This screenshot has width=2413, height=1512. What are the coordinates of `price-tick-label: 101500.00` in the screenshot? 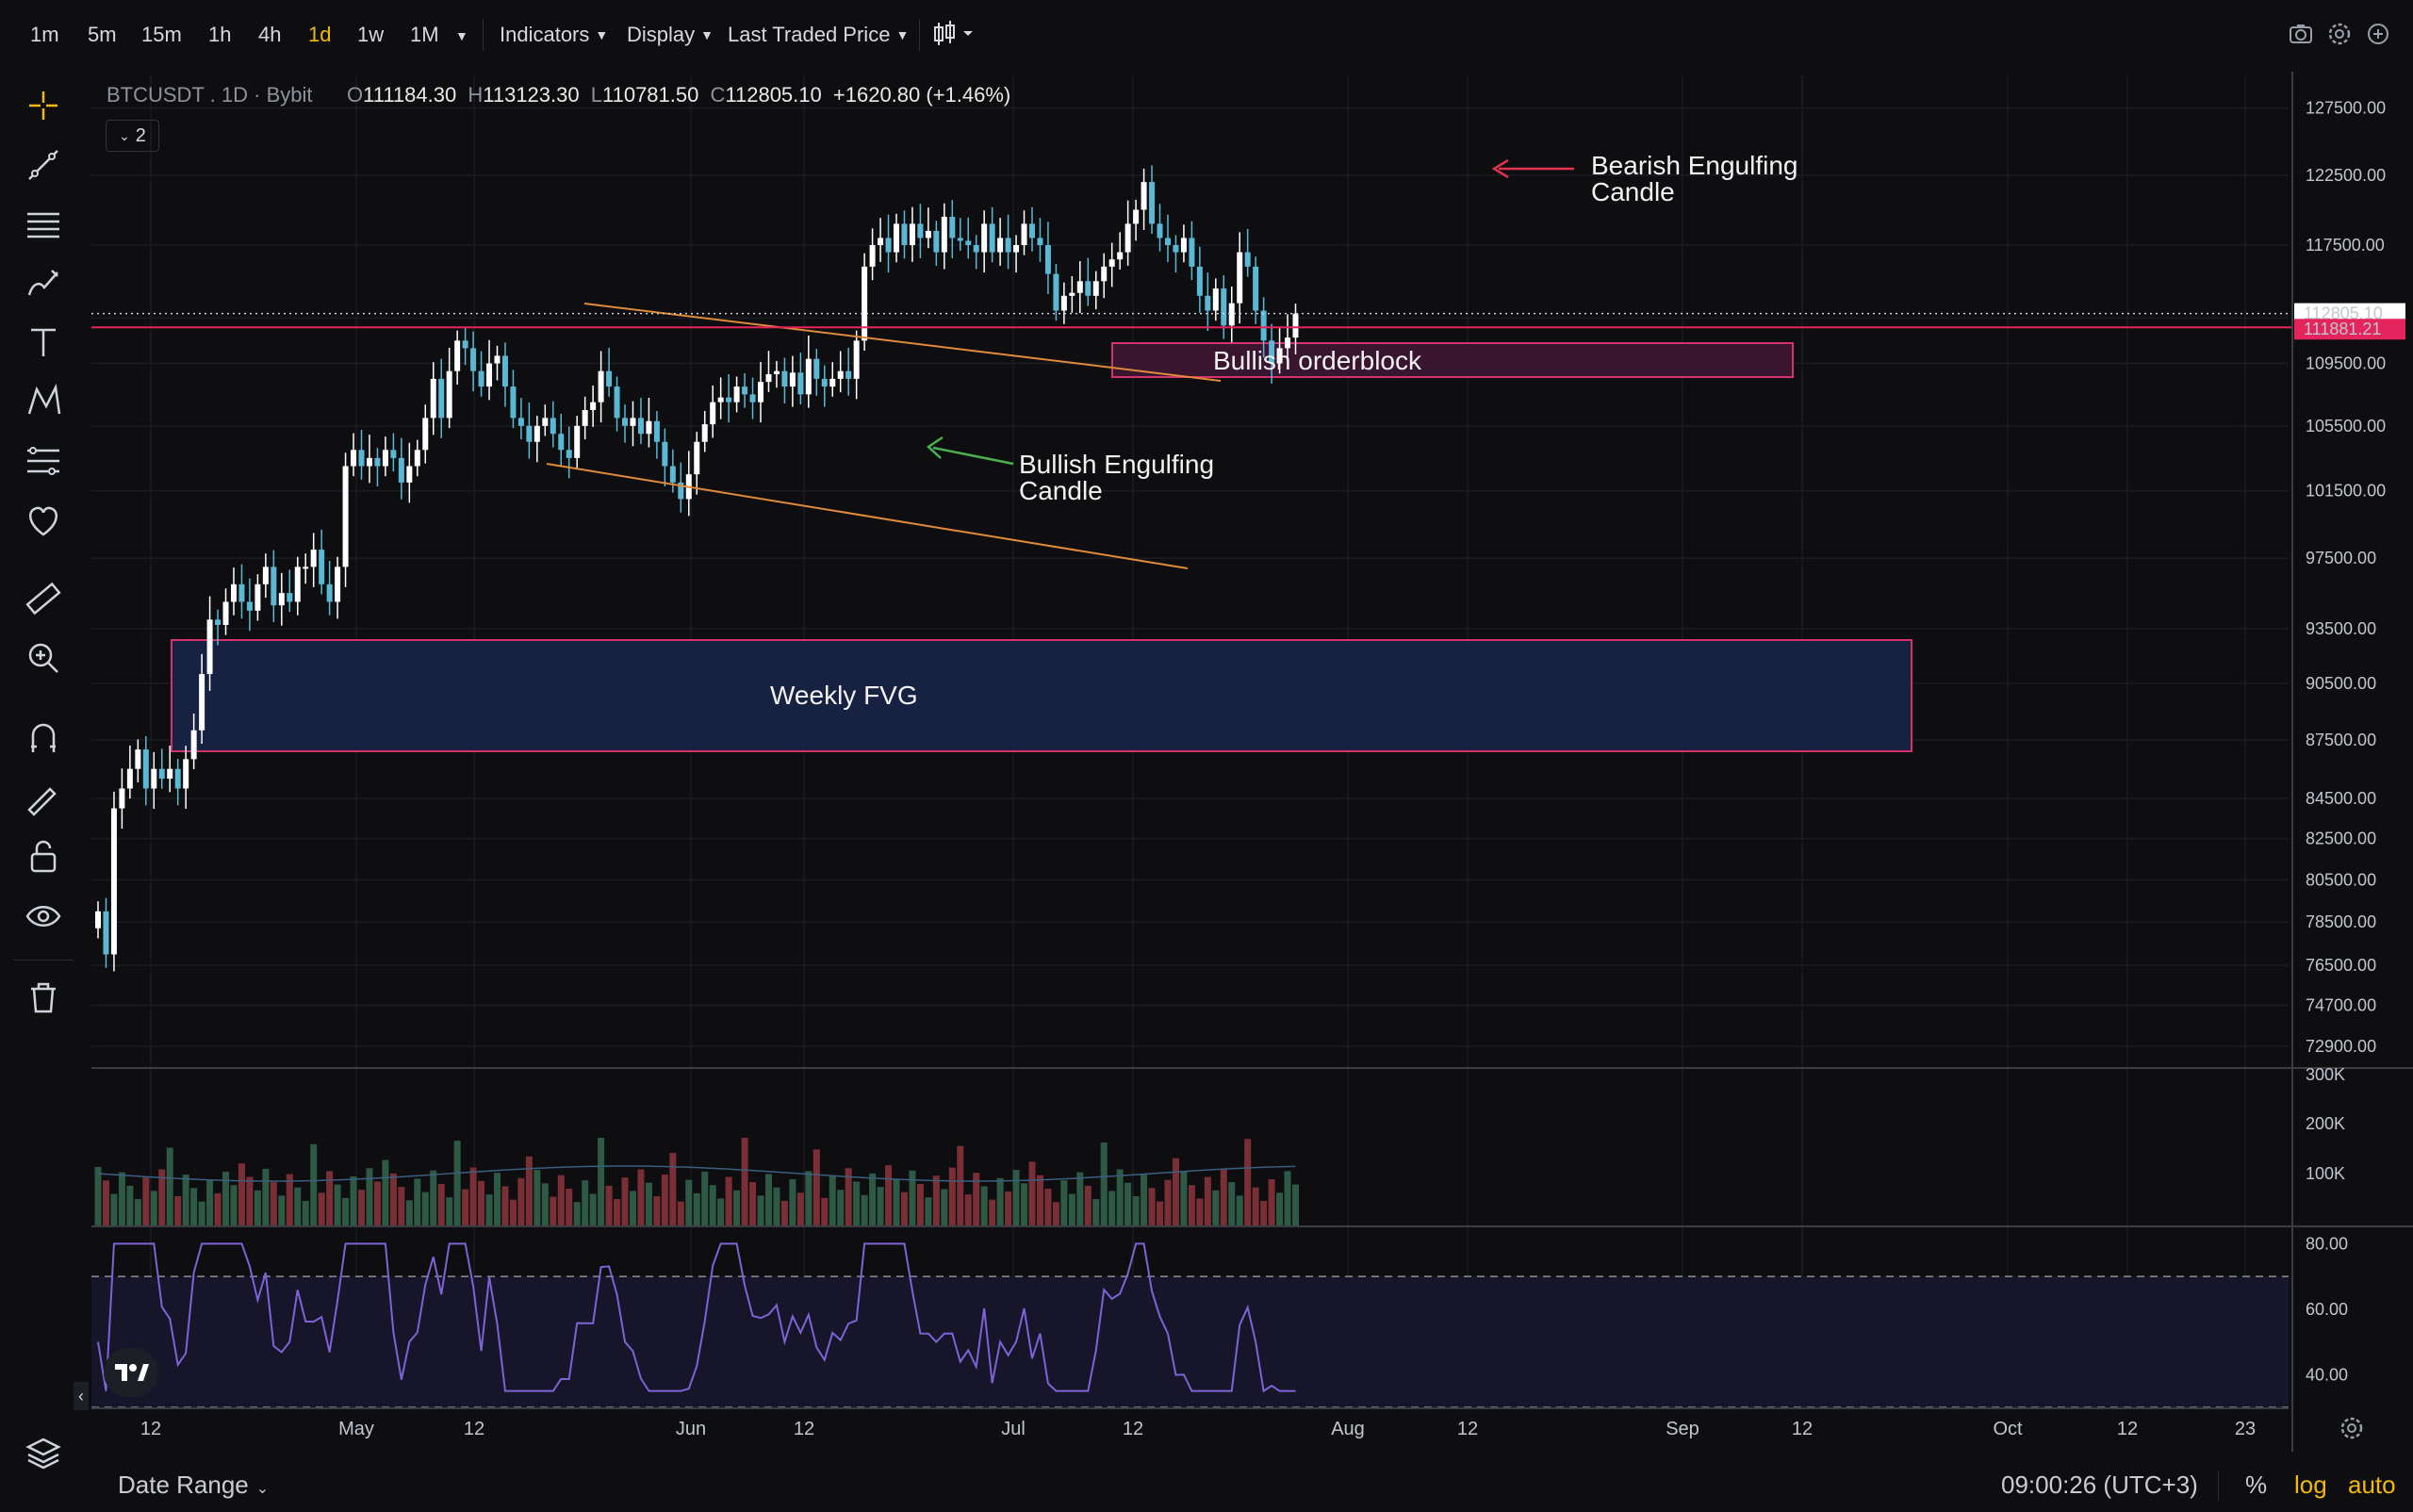 It's located at (2346, 491).